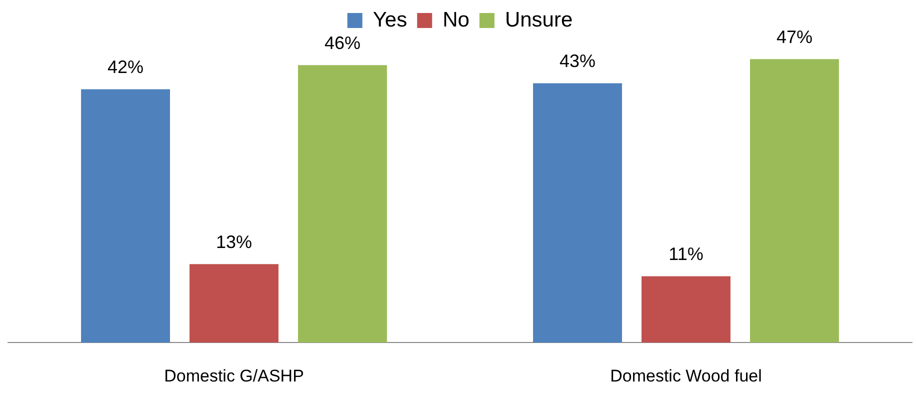 This screenshot has width=916, height=413. What do you see at coordinates (342, 43) in the screenshot?
I see `data-label: 46%` at bounding box center [342, 43].